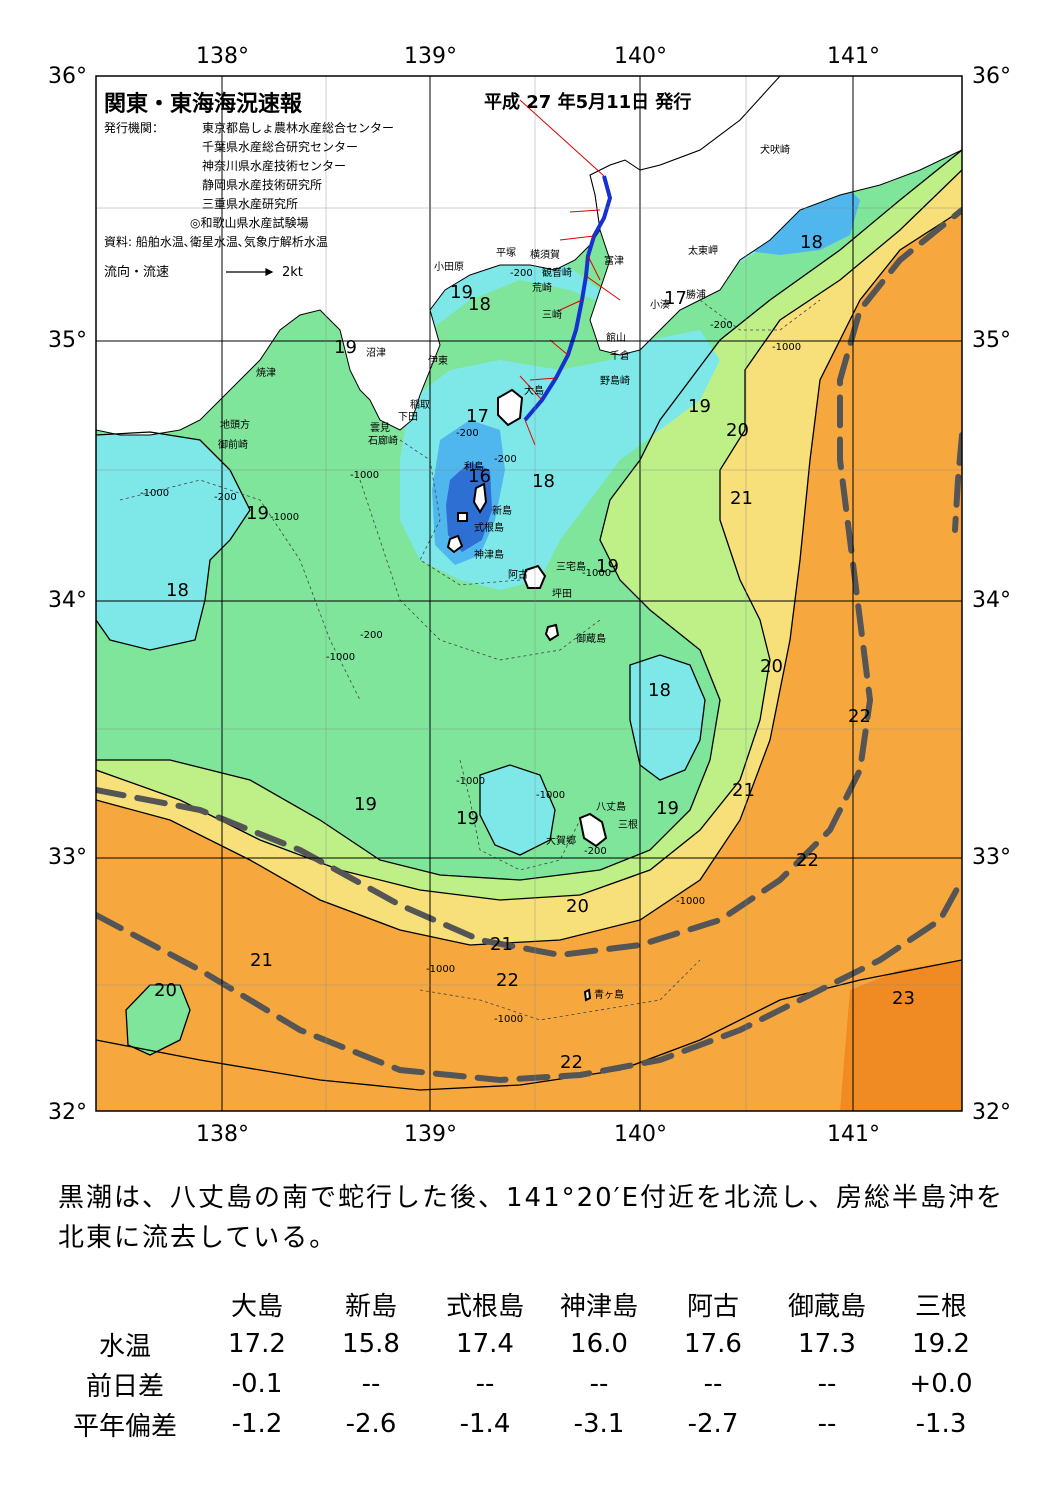 Image resolution: width=1064 pixels, height=1503 pixels. What do you see at coordinates (262, 185) in the screenshot?
I see `publisher-4: 静岡県水産技術研究所` at bounding box center [262, 185].